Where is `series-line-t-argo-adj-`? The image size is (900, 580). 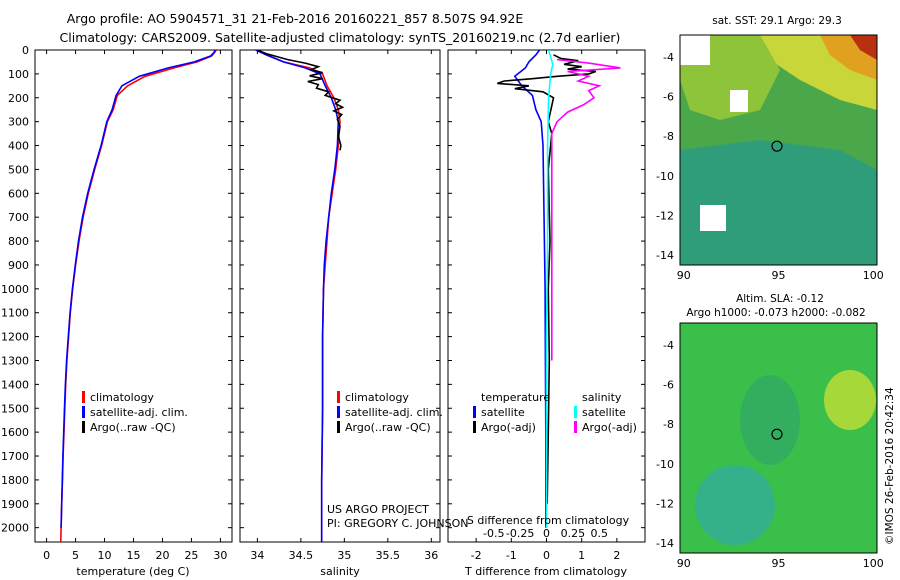 series-line-t-argo-adj- is located at coordinates (547, 279).